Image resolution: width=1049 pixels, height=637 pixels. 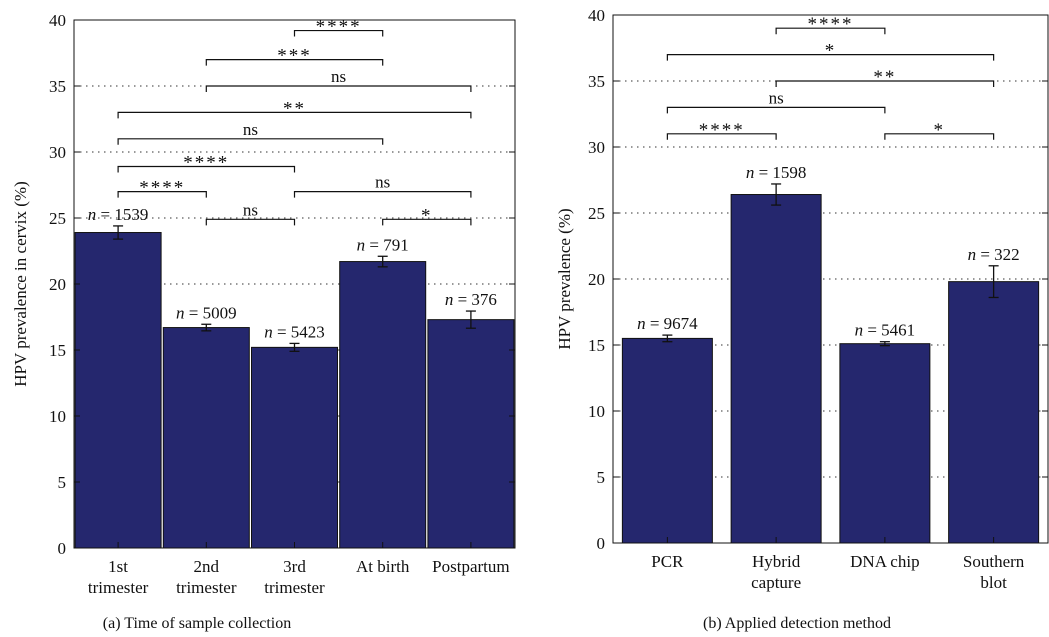 What do you see at coordinates (885, 330) in the screenshot?
I see `n-label: n = 5461` at bounding box center [885, 330].